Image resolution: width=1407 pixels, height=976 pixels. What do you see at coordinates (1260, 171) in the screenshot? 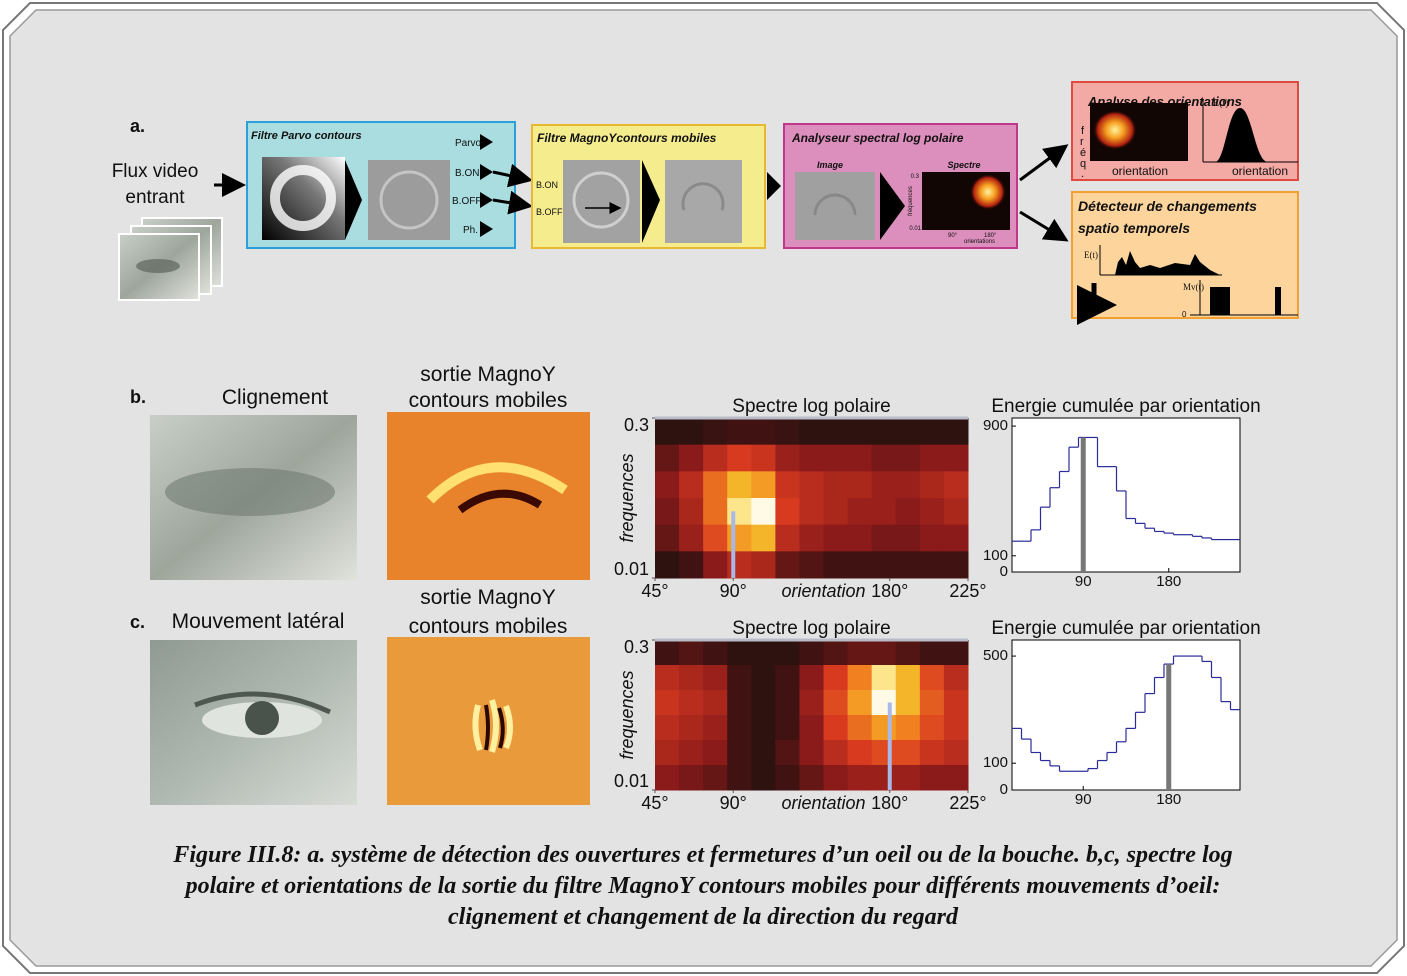
I see `axis-label: orientation` at bounding box center [1260, 171].